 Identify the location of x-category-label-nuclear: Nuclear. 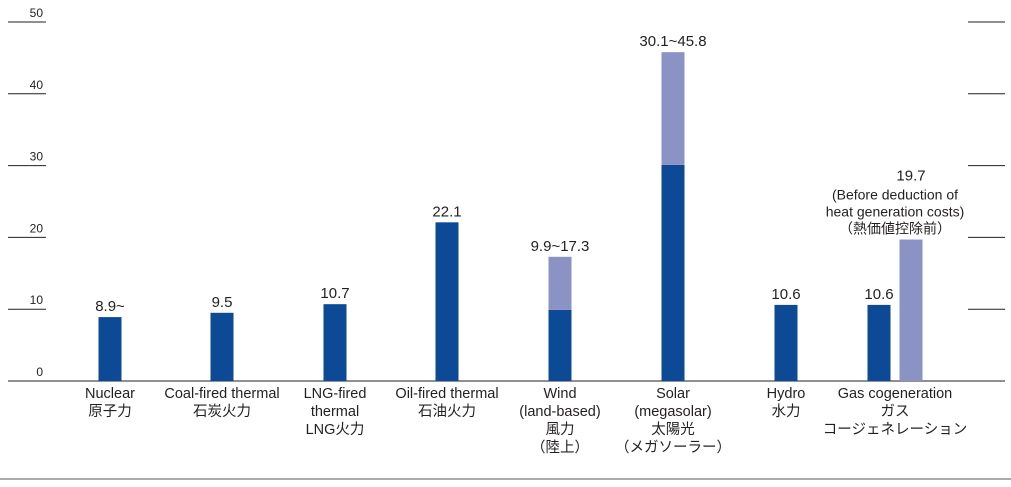
(110, 394).